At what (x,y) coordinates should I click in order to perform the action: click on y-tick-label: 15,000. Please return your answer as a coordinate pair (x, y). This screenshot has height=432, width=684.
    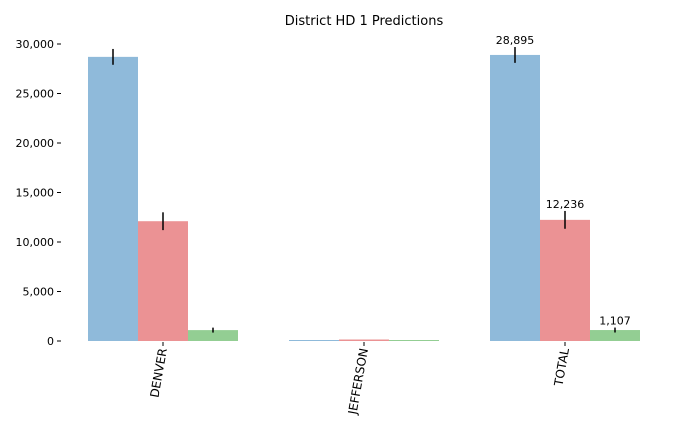
    Looking at the image, I should click on (35, 193).